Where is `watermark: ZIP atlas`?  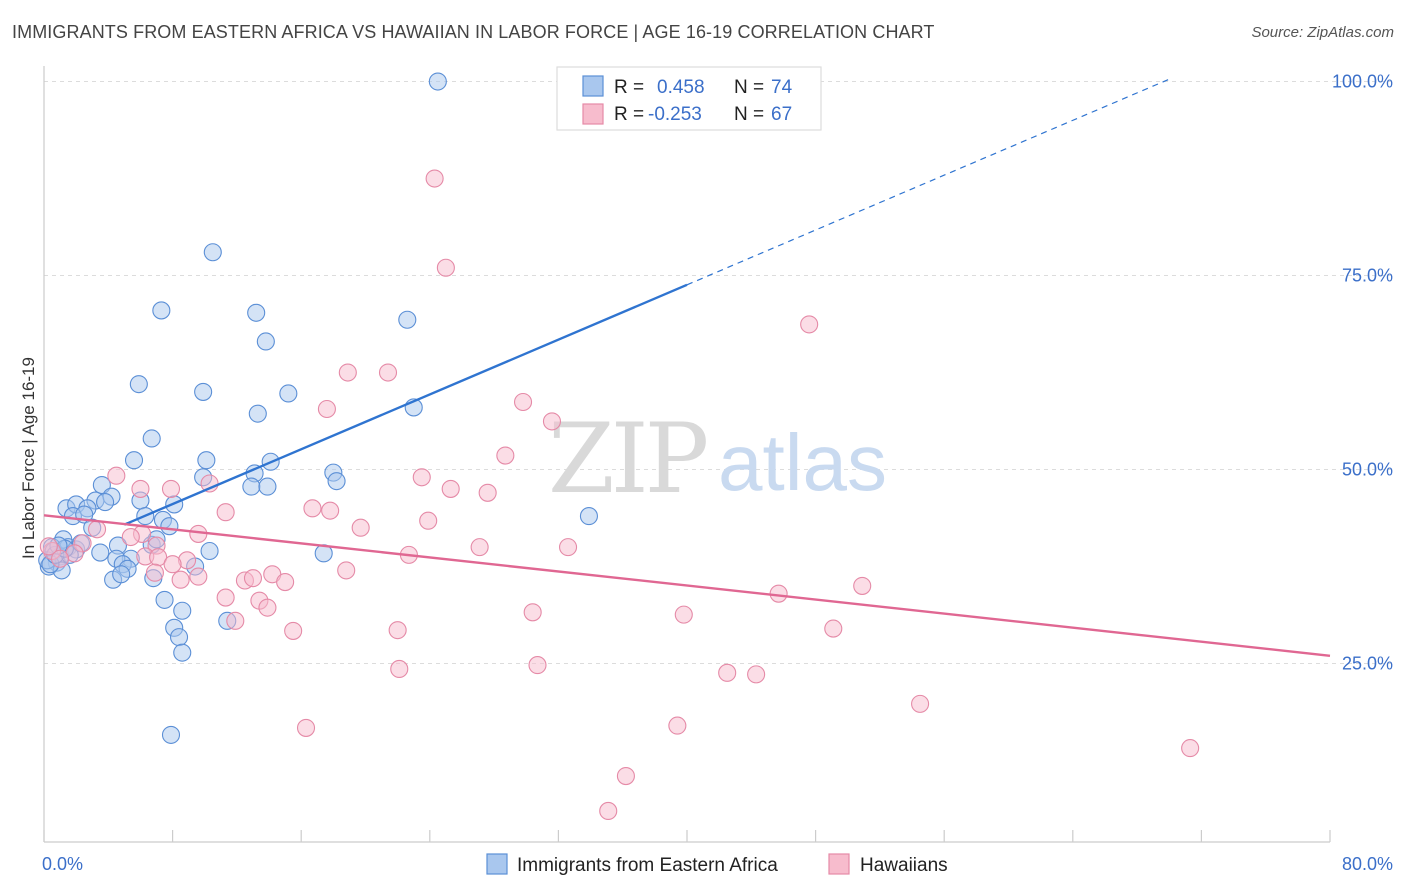
watermark: ZIP atlas is located at coordinates (717, 459).